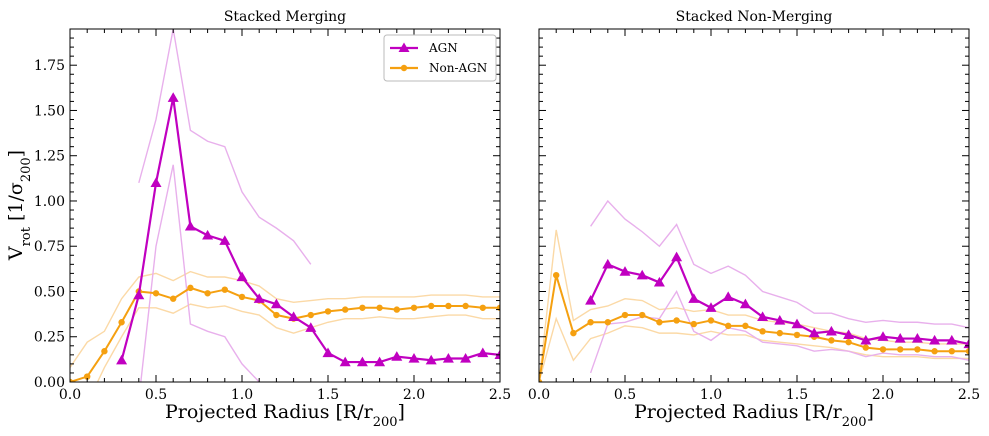 This screenshot has width=989, height=436. I want to click on legend-box, so click(440, 58).